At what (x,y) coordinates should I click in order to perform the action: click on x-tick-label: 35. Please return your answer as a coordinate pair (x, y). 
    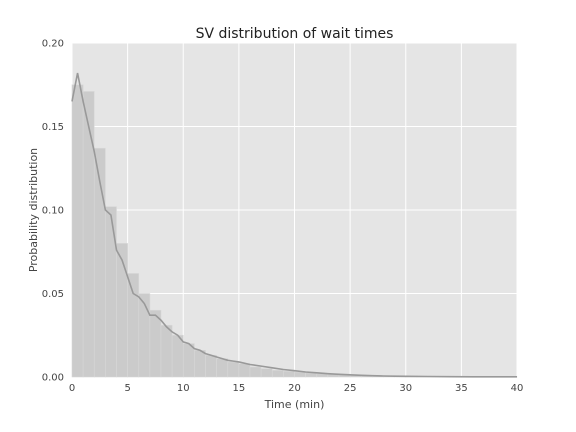
    Looking at the image, I should click on (461, 388).